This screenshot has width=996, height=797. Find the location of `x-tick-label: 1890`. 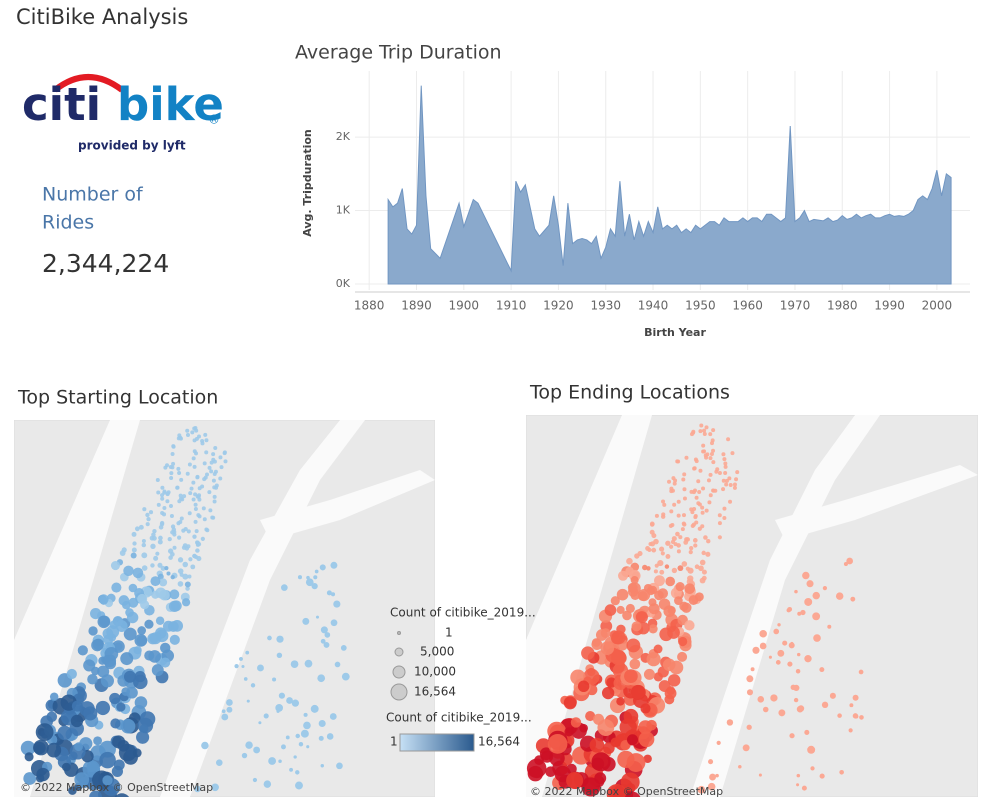

x-tick-label: 1890 is located at coordinates (416, 306).